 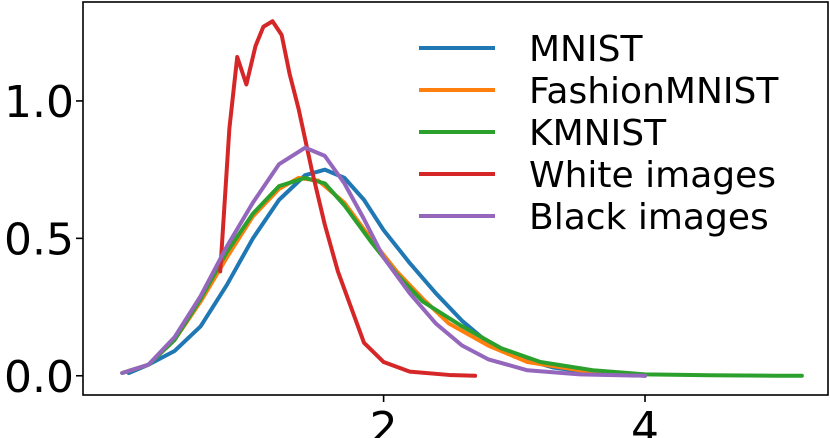 What do you see at coordinates (384, 420) in the screenshot?
I see `x-tick-label: 2` at bounding box center [384, 420].